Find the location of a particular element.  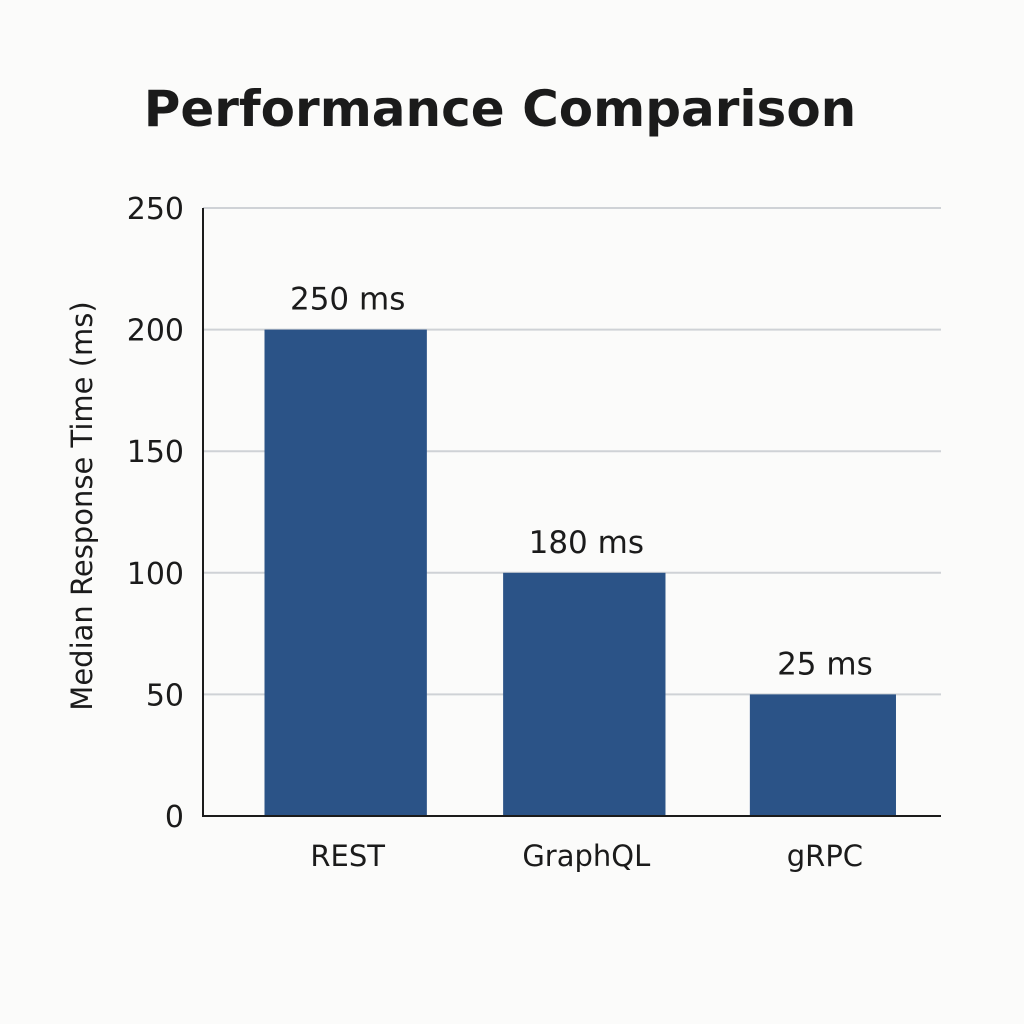

x-axis-categories: REST GraphQL gRPC is located at coordinates (586, 856).